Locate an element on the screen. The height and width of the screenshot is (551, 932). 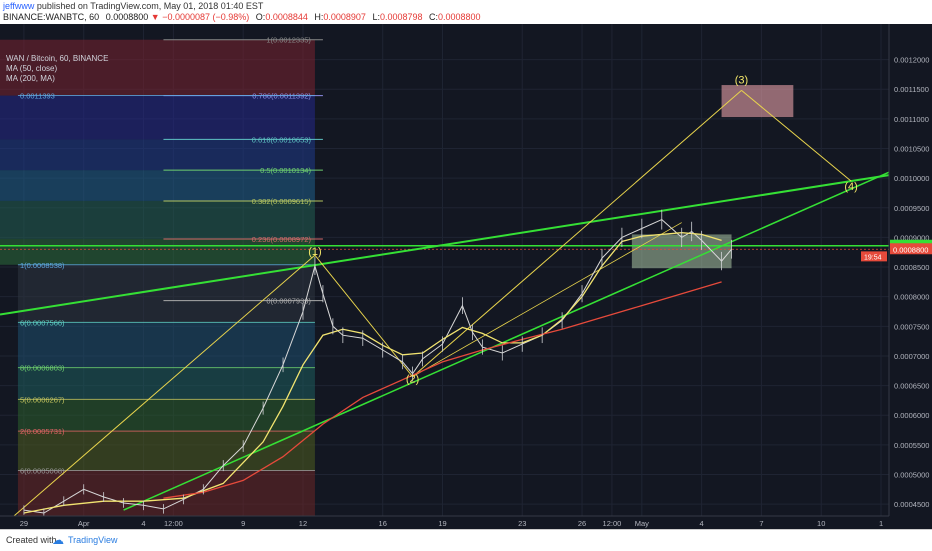
y-tick-label: 0.0007500 is located at coordinates (911, 326).